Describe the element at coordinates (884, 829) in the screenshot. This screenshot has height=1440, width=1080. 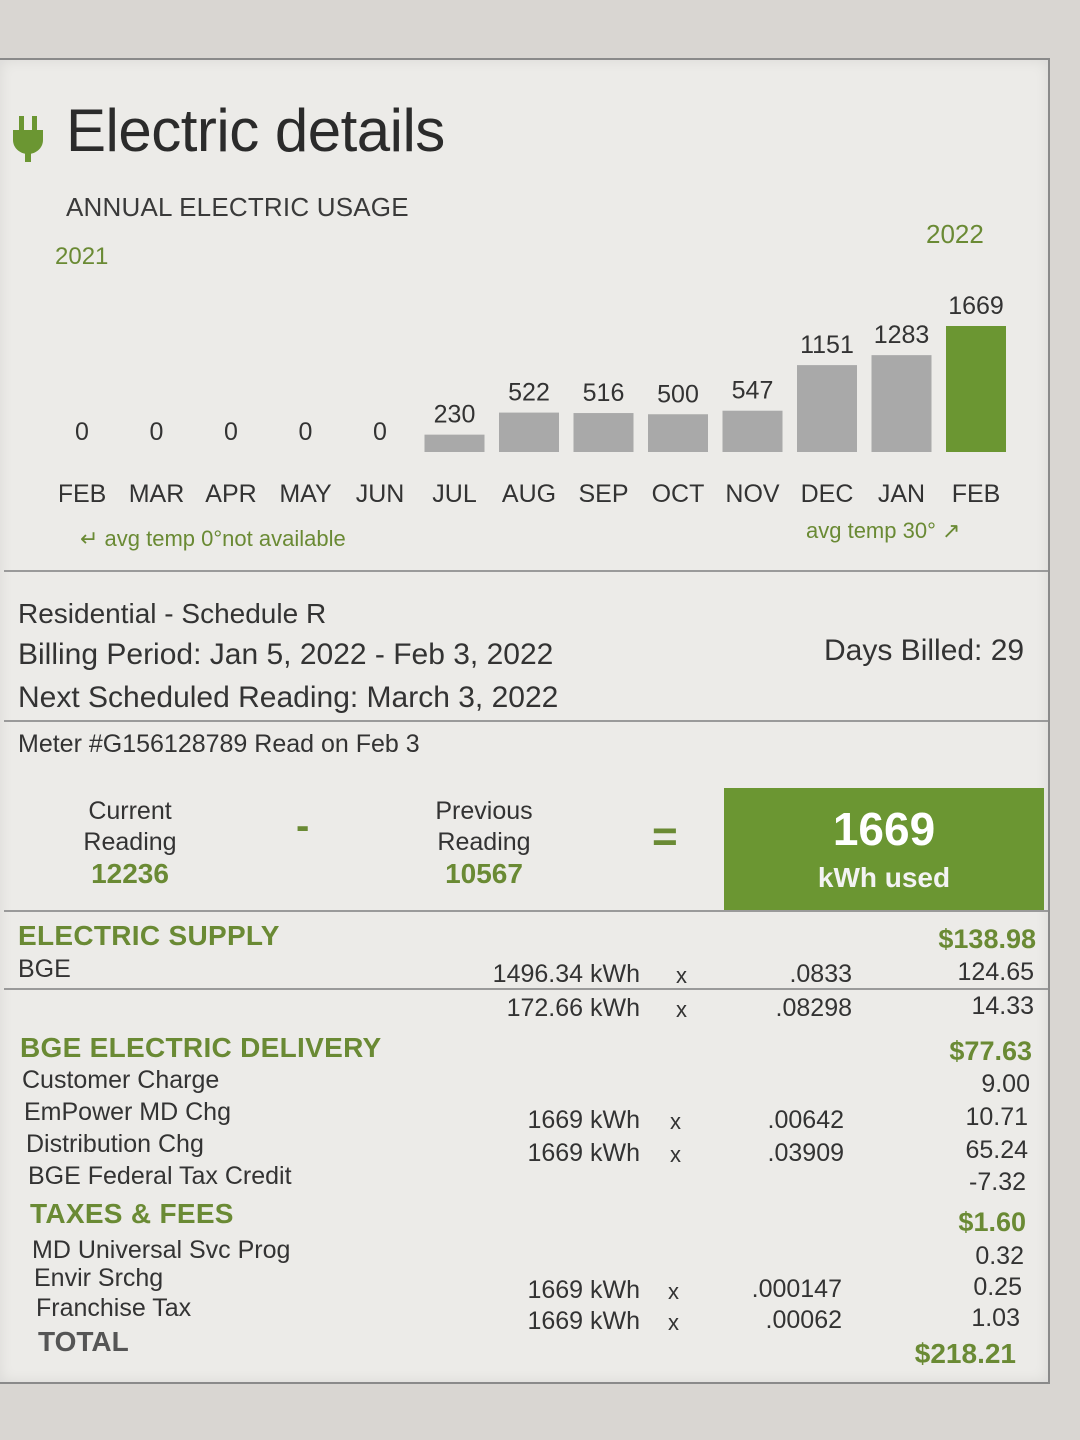
I see `kwh-used-value: 1669` at that location.